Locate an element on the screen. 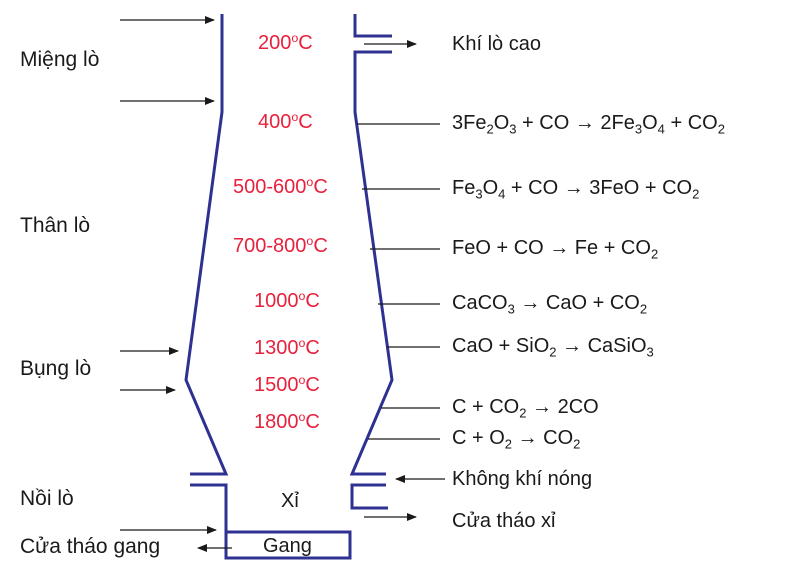 Image resolution: width=803 pixels, height=575 pixels. temperature-label: 400oC is located at coordinates (285, 121).